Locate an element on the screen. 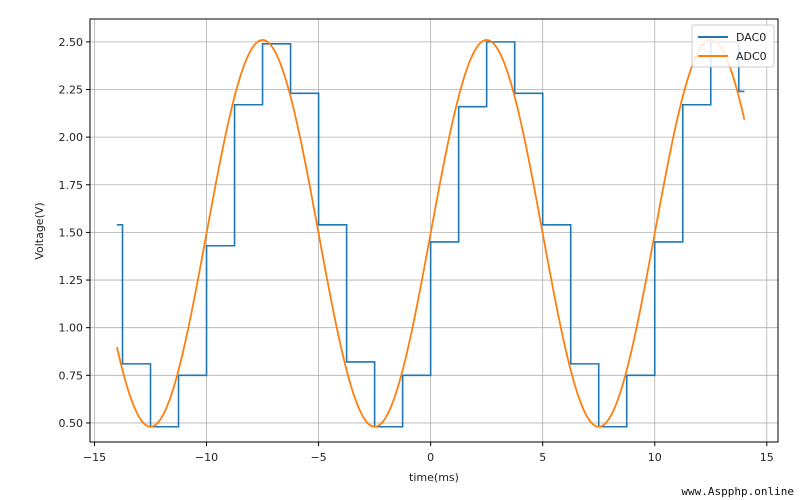 The image size is (800, 500). y-ticks: 0.50 0.75 1.00 1.25 1.50 1.75 2.00 2.25 2.50 is located at coordinates (74, 233).